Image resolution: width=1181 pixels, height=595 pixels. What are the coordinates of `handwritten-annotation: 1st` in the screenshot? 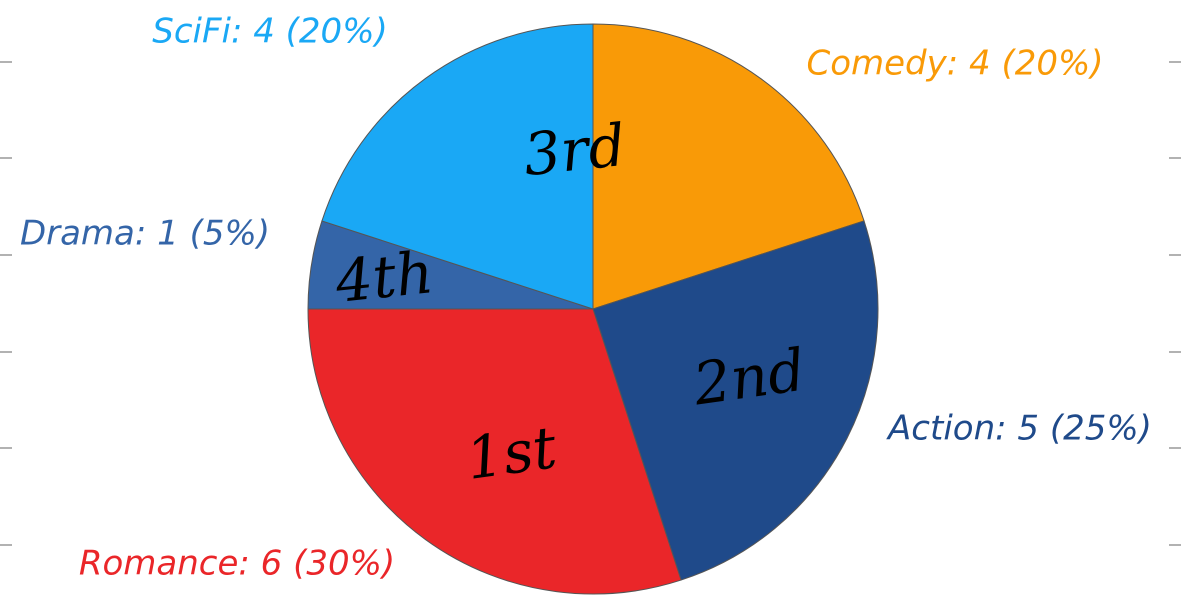 It's located at (511, 453).